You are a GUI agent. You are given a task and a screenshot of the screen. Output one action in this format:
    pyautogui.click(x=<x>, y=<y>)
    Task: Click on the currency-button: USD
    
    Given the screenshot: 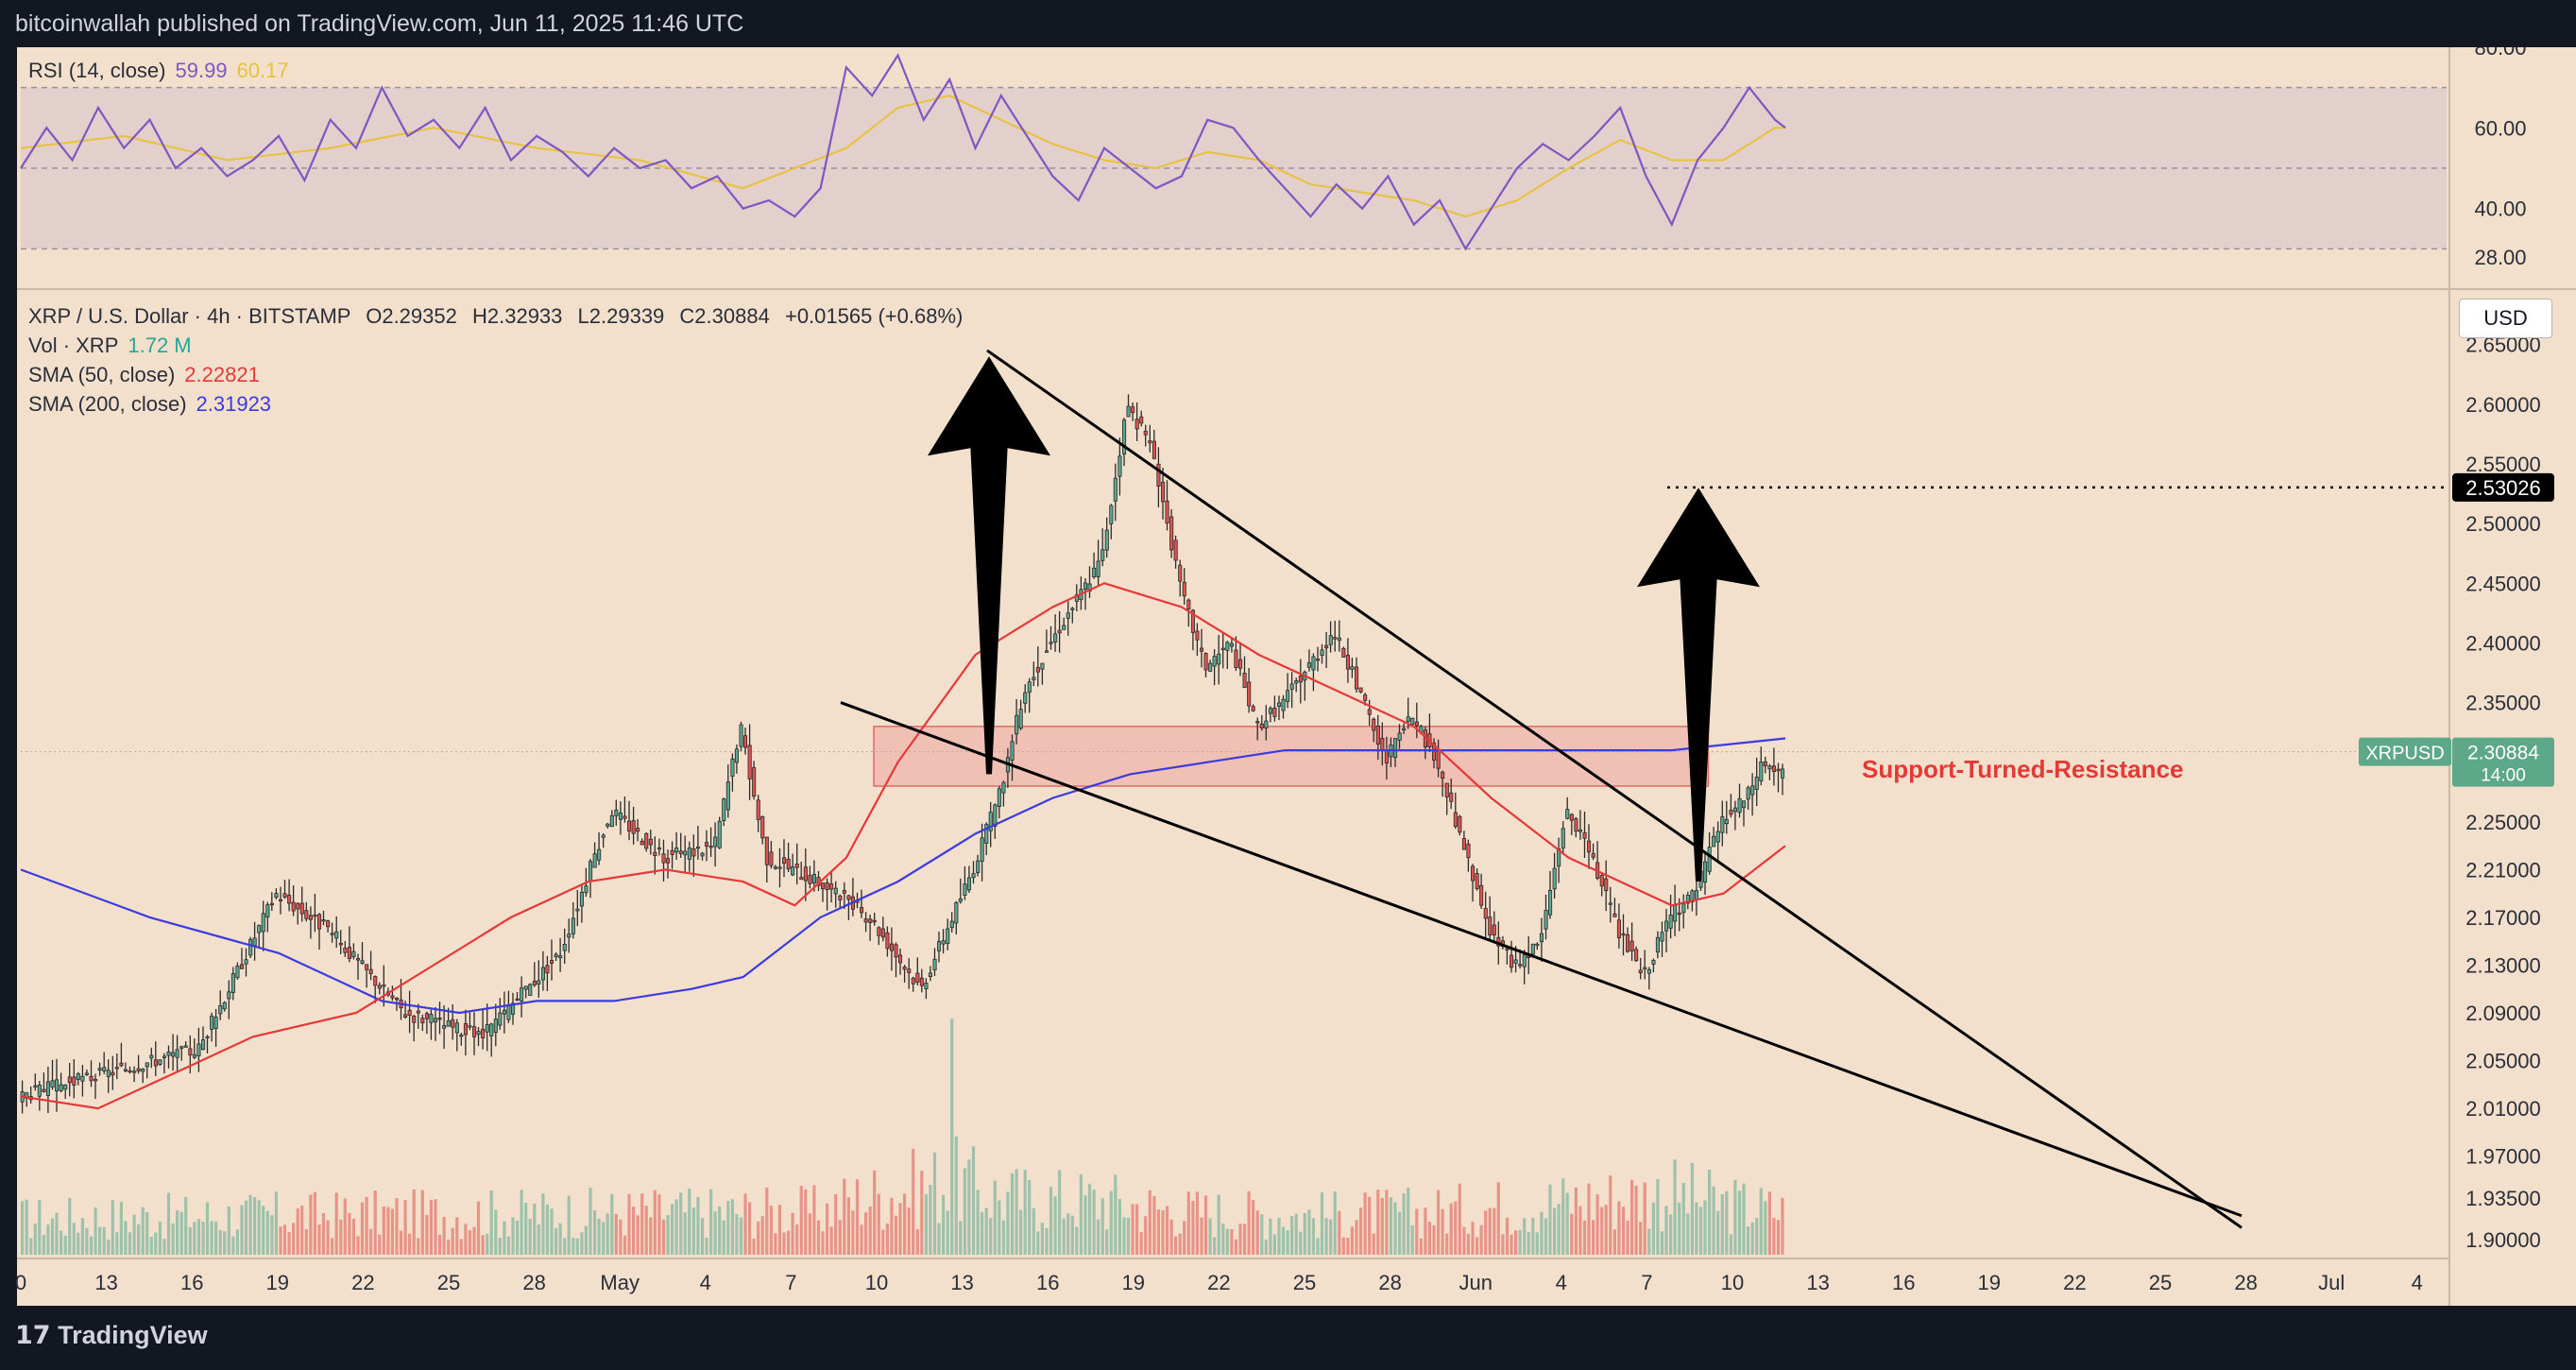 What is the action you would take?
    pyautogui.click(x=2505, y=318)
    